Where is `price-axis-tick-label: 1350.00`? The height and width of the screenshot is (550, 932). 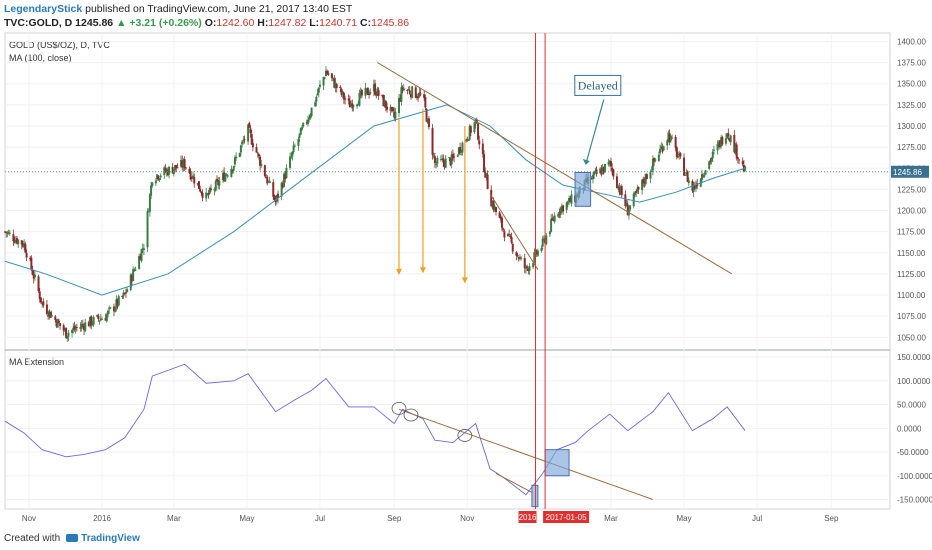
price-axis-tick-label: 1350.00 is located at coordinates (911, 84).